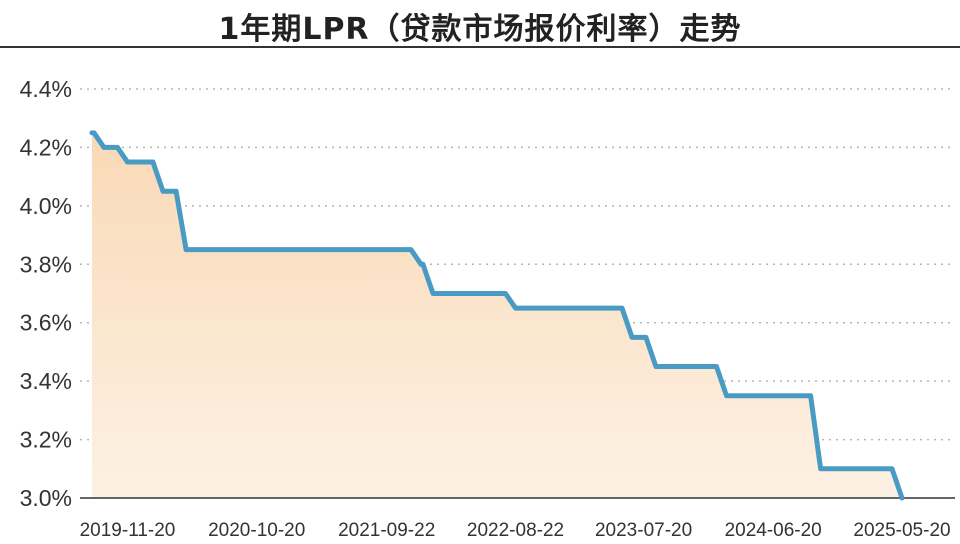 The height and width of the screenshot is (544, 960). Describe the element at coordinates (46, 264) in the screenshot. I see `y-tick-label: 3.8%` at that location.